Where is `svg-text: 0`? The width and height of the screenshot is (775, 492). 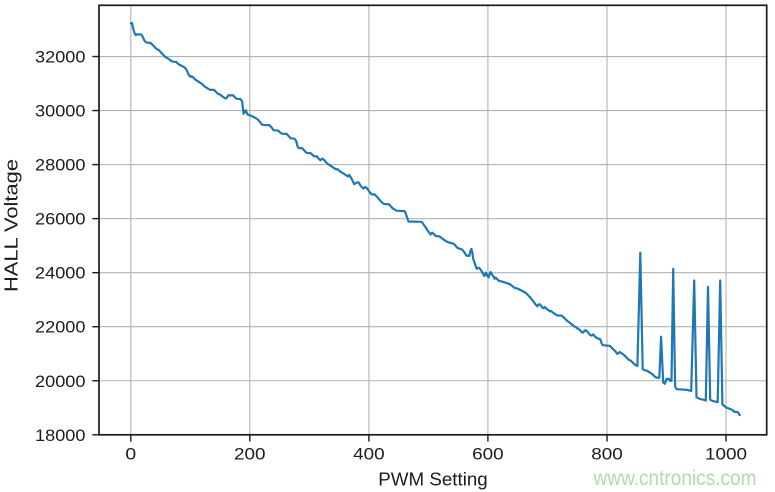 svg-text: 0 is located at coordinates (130, 454).